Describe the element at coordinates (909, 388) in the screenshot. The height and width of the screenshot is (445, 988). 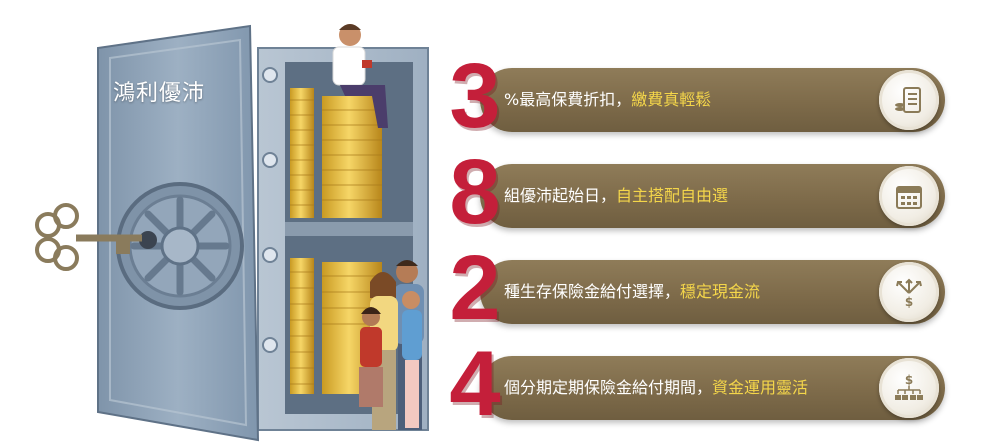
I see `money-distribution-icon: $` at that location.